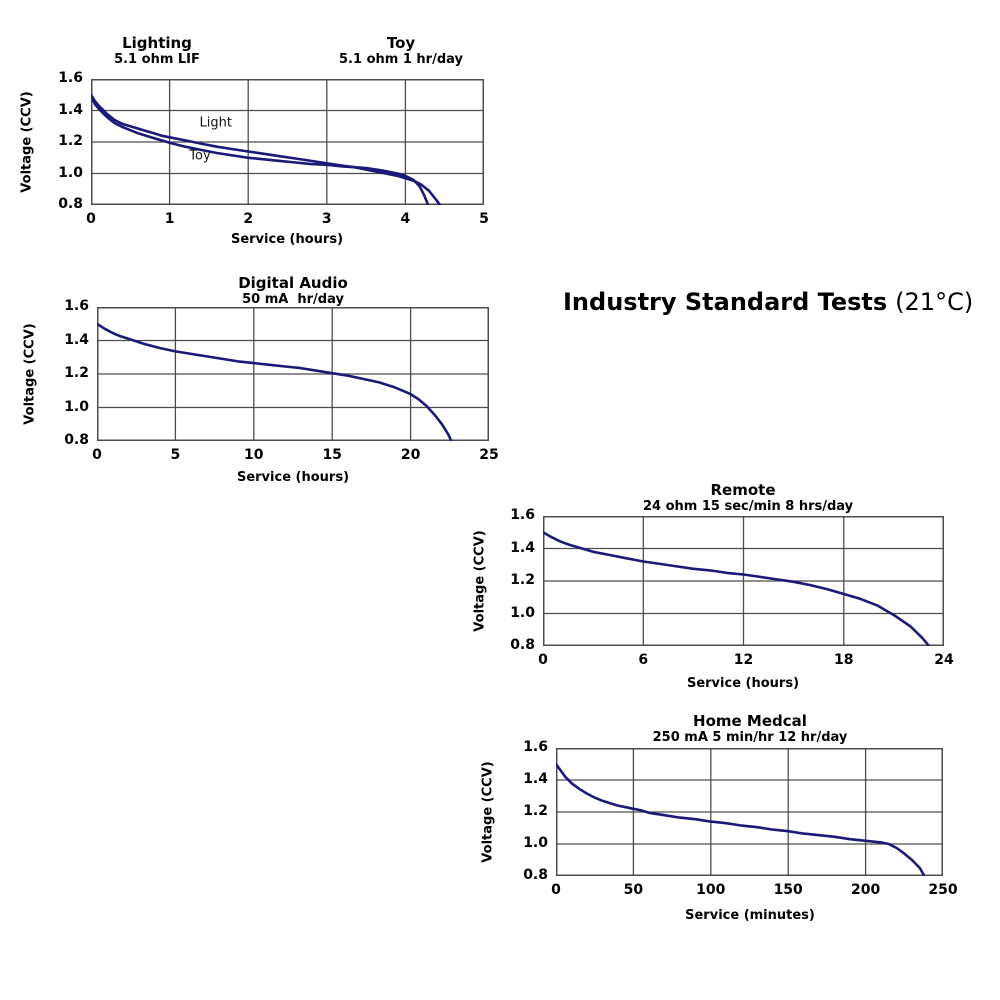  Describe the element at coordinates (410, 455) in the screenshot. I see `x-tick-label: 20` at that location.